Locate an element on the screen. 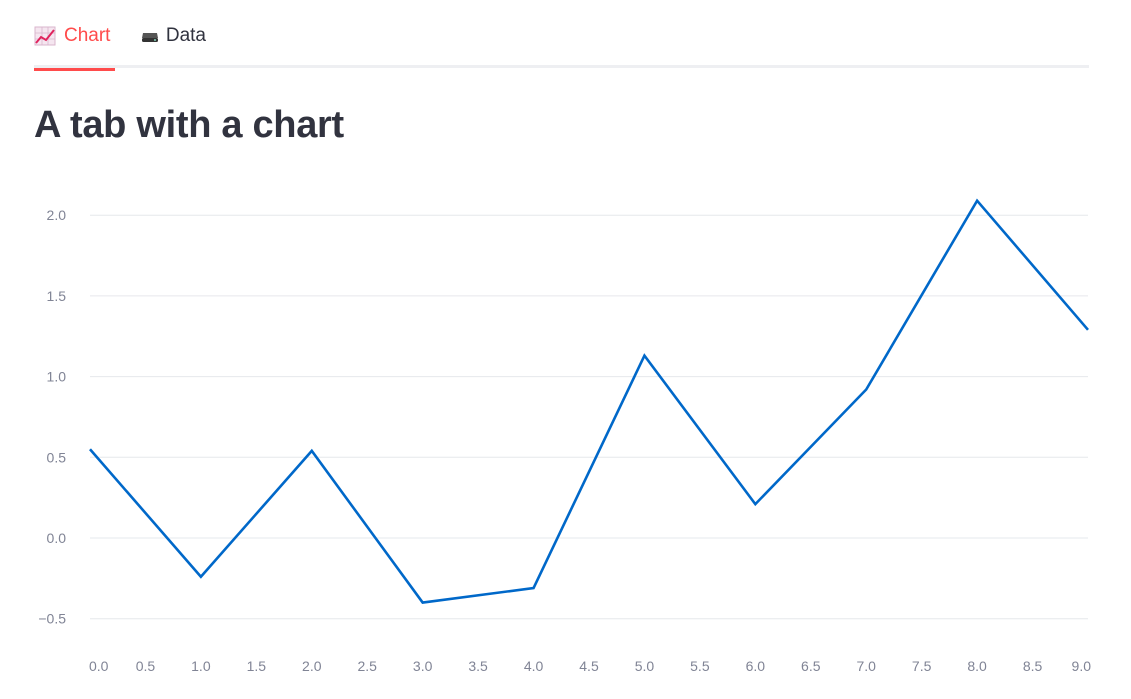 Image resolution: width=1131 pixels, height=699 pixels. x-tick-label: 2.0 is located at coordinates (312, 666).